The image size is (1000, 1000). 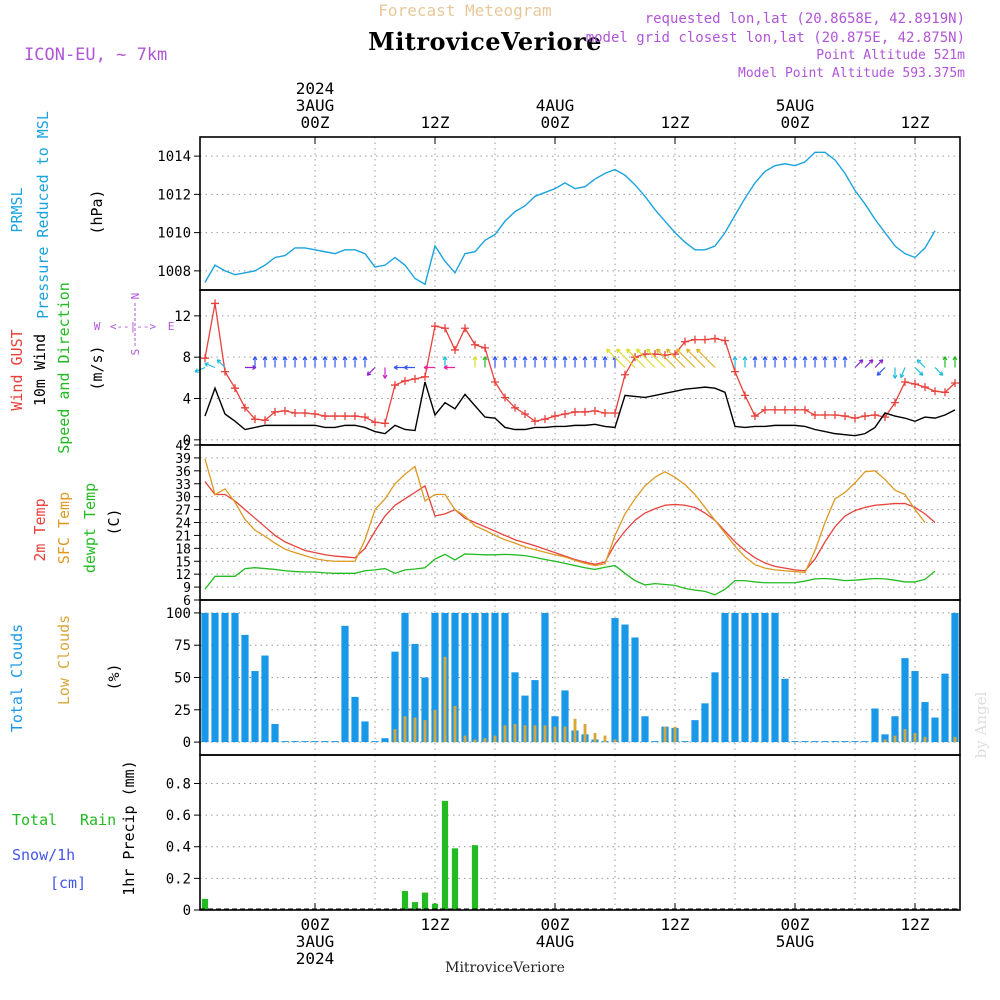 I want to click on pressure-line, so click(x=570, y=218).